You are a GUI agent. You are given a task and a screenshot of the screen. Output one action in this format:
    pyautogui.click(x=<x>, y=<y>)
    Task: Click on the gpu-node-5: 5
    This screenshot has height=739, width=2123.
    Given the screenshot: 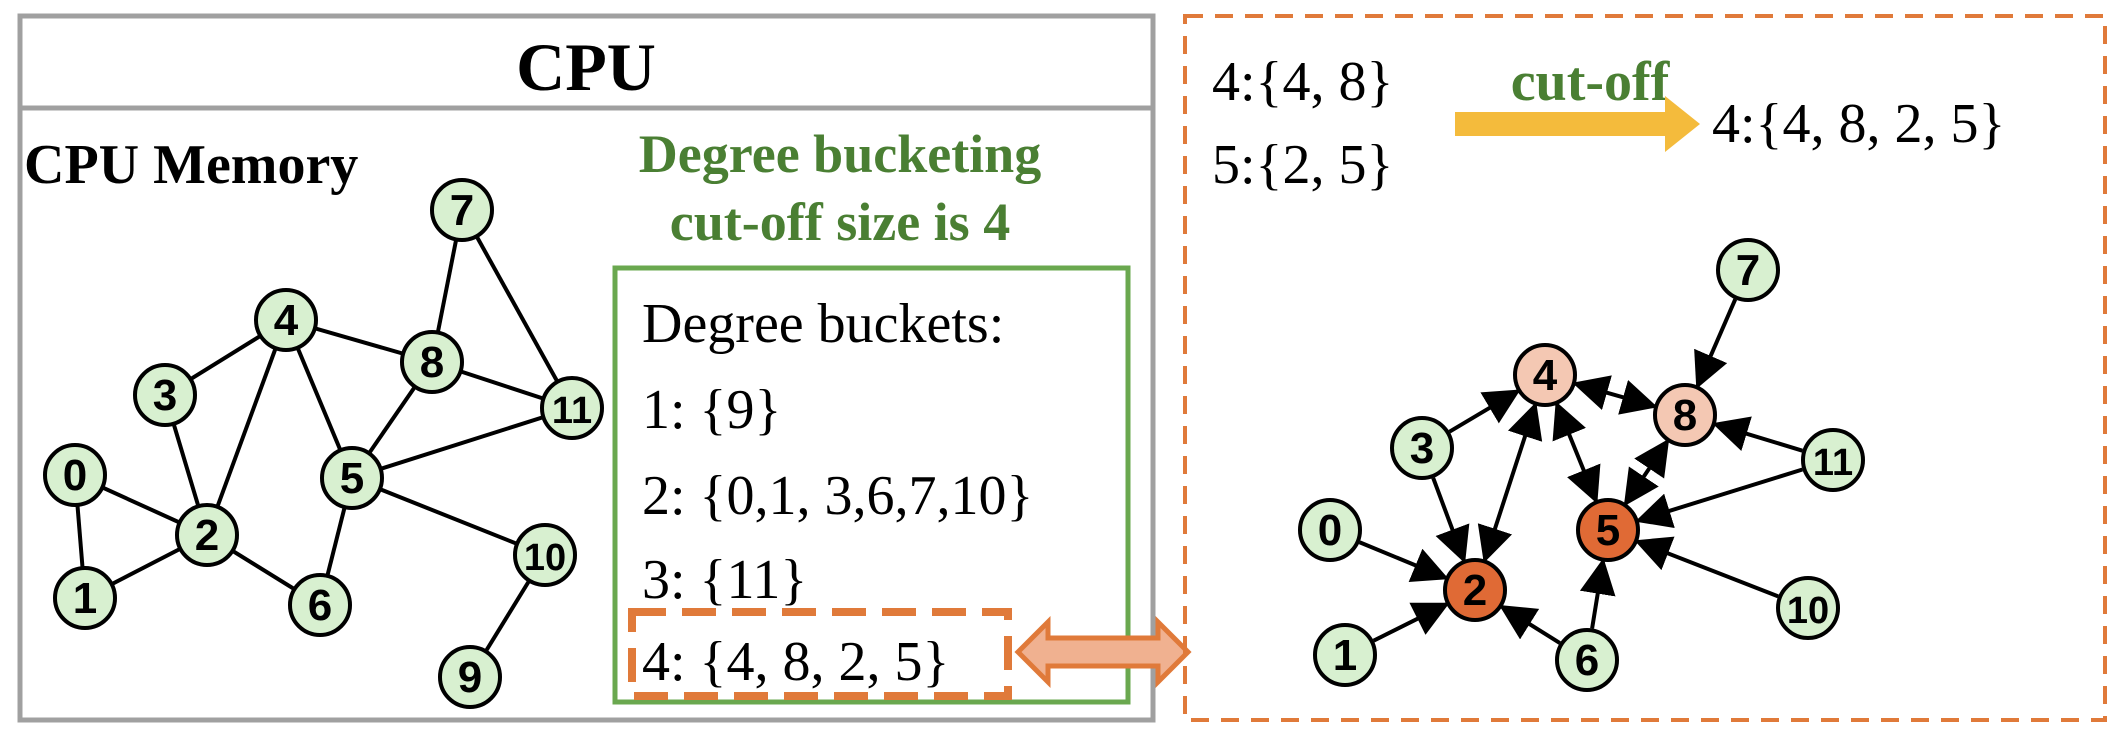 What is the action you would take?
    pyautogui.click(x=1608, y=530)
    